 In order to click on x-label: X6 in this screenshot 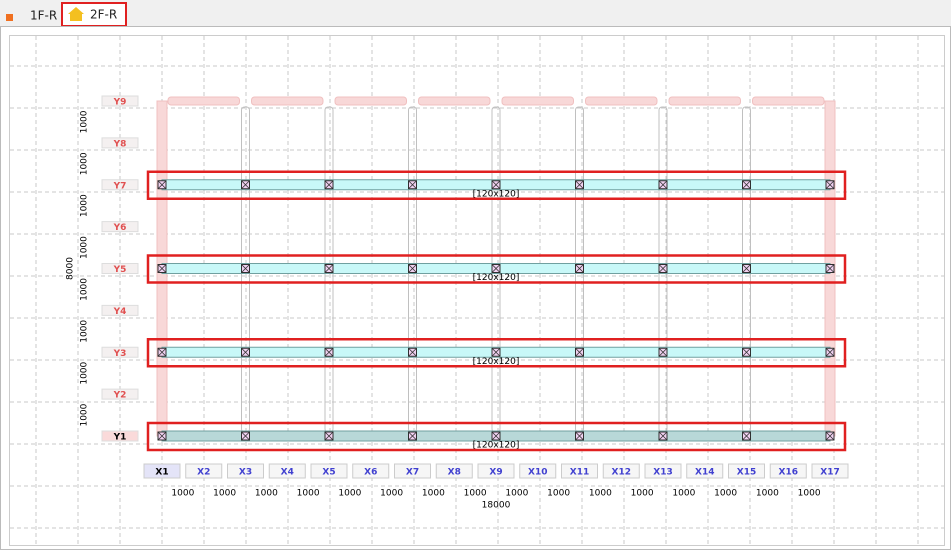, I will do `click(370, 473)`.